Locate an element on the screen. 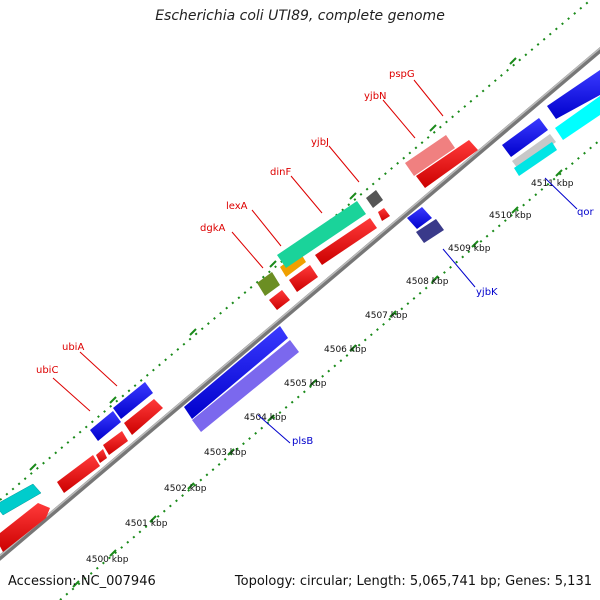 The height and width of the screenshot is (600, 600). kbp-label: 4511 kbp is located at coordinates (552, 184).